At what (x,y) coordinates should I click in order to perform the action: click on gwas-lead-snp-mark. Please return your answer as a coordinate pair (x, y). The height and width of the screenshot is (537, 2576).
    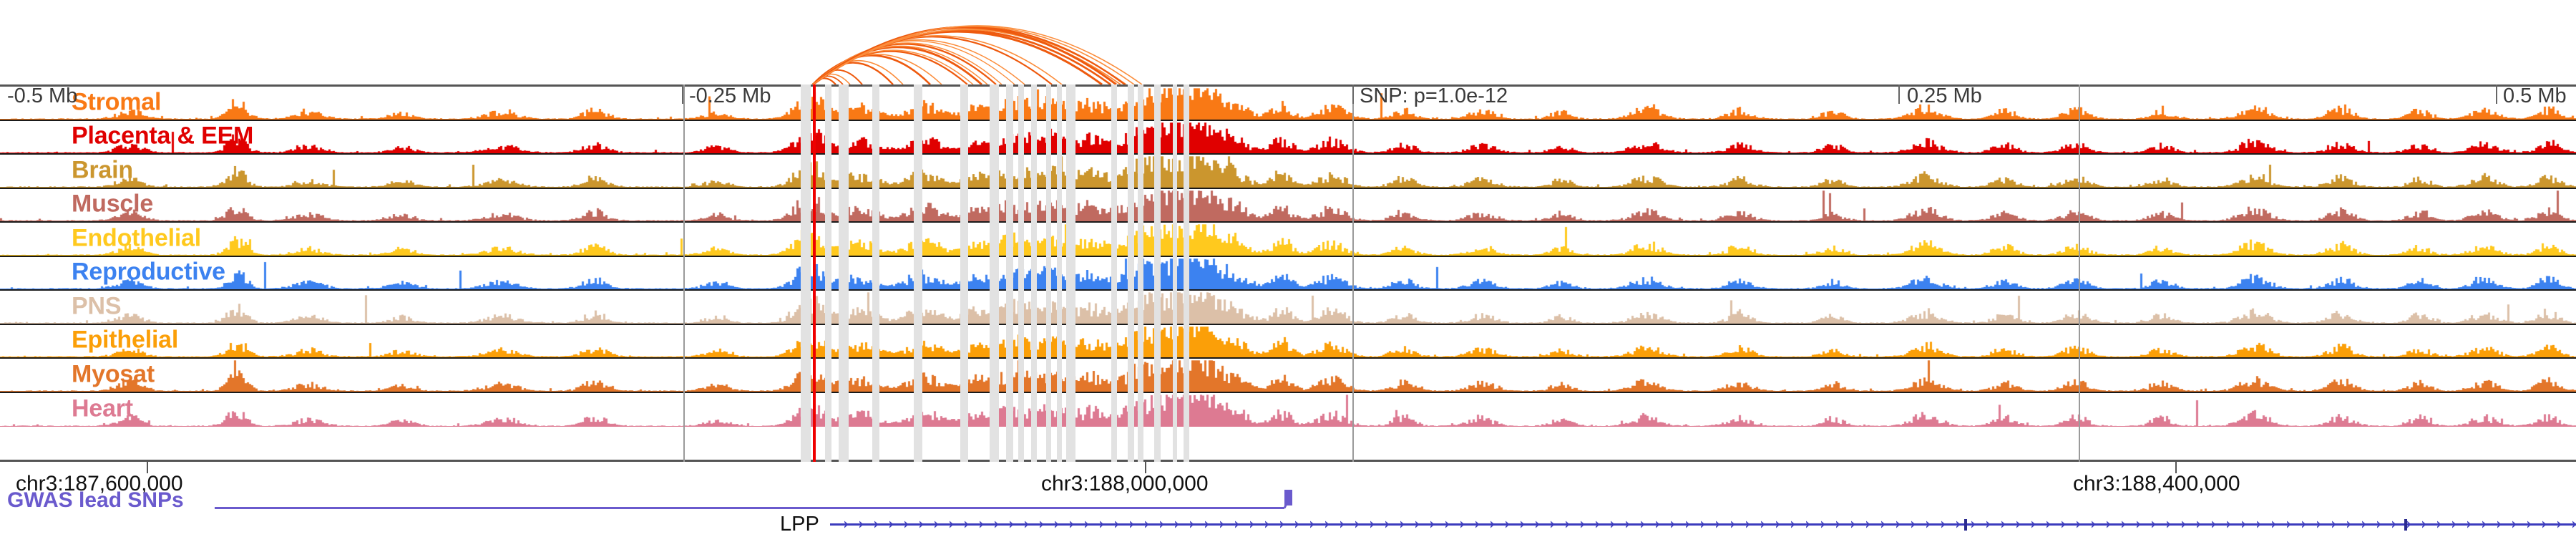
    Looking at the image, I should click on (1288, 497).